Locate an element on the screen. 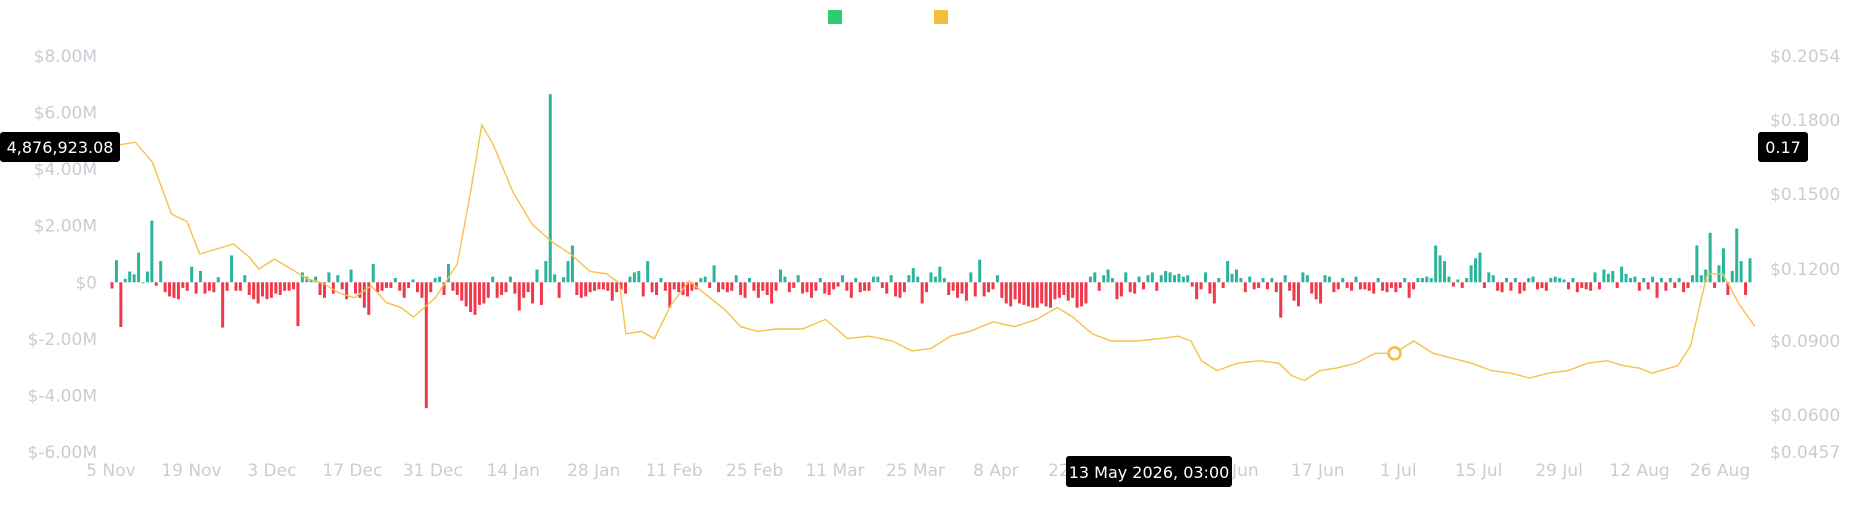 Image resolution: width=1852 pixels, height=525 pixels. legend-swatch-flow is located at coordinates (835, 17).